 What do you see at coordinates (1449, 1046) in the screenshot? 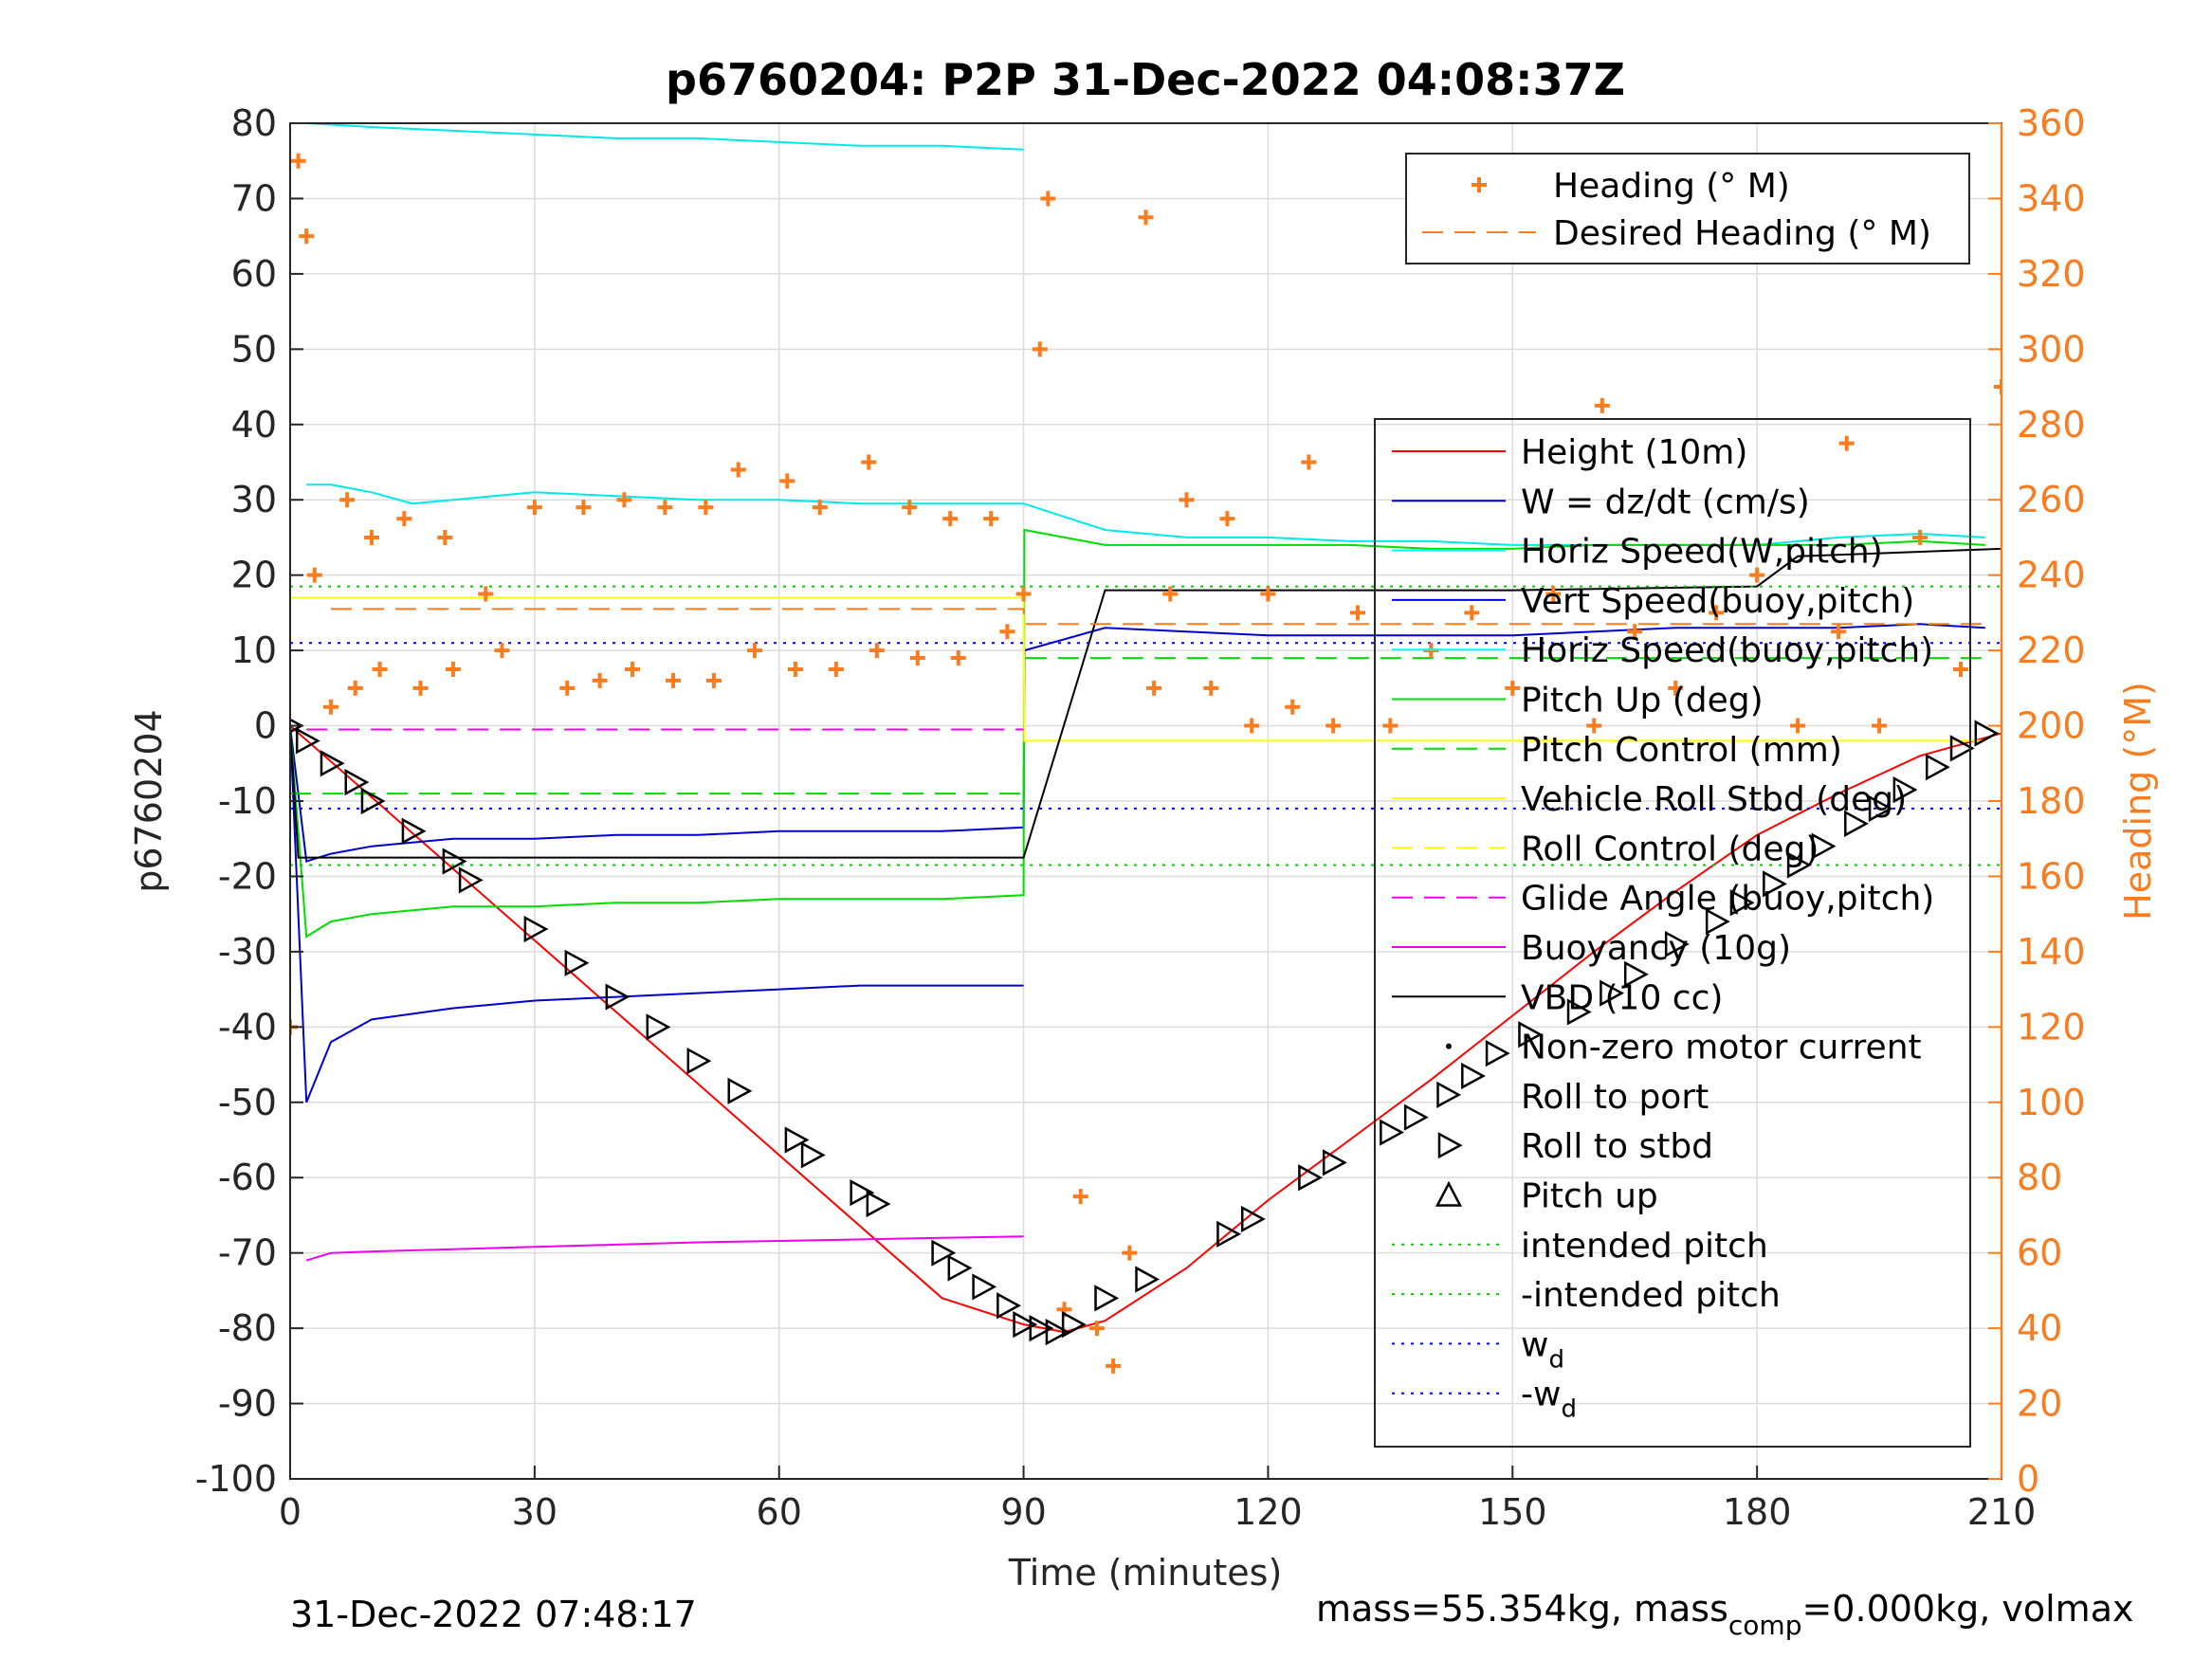
I see `legend-symbol` at bounding box center [1449, 1046].